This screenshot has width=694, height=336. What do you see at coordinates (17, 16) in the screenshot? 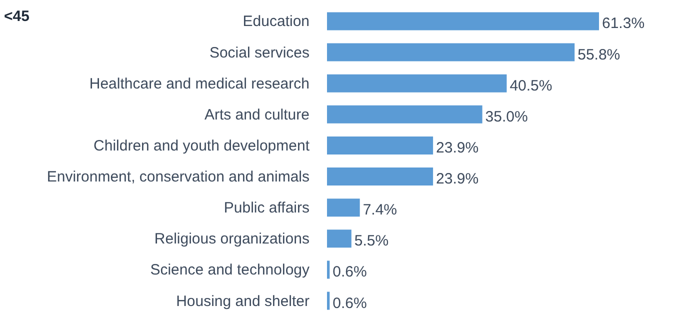
I see `text: <45` at bounding box center [17, 16].